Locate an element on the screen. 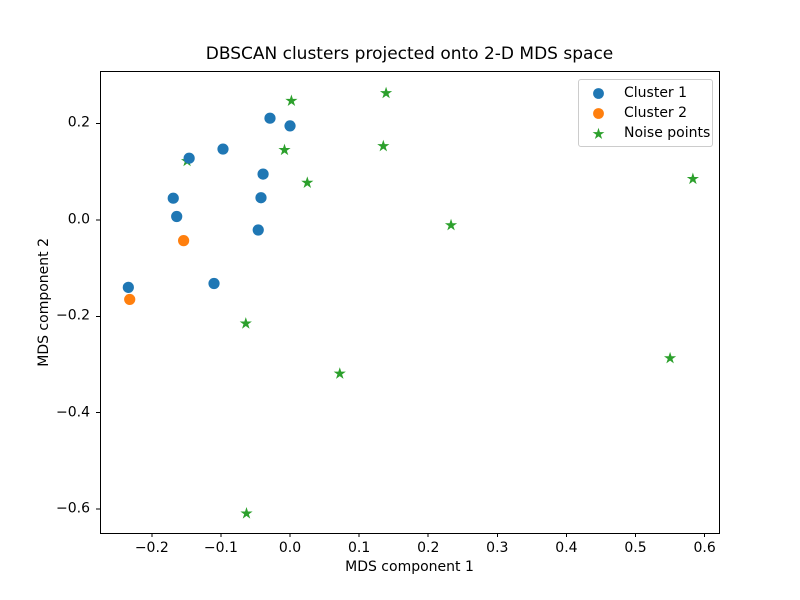 The image size is (800, 600). y-axis-label-wrap: MDS component 2 is located at coordinates (44, 302).